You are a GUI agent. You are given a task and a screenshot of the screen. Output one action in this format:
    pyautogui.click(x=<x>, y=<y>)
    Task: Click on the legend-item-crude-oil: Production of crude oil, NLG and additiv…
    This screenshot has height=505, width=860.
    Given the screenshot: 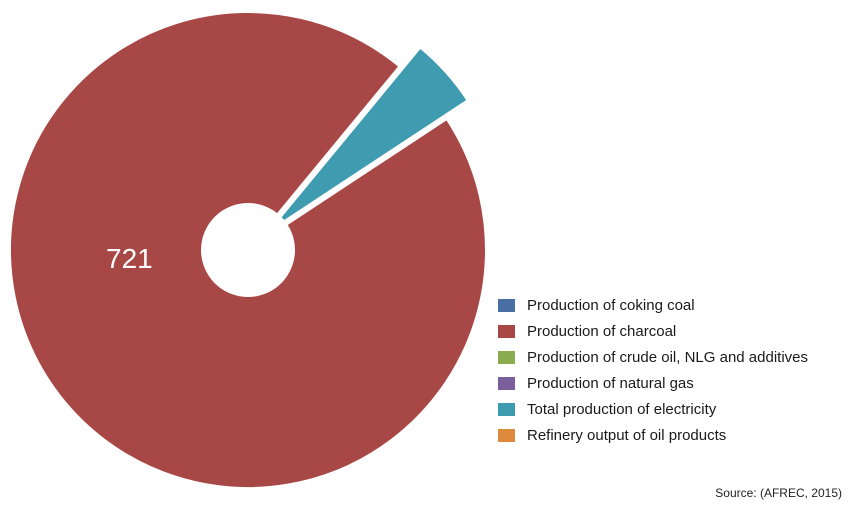 What is the action you would take?
    pyautogui.click(x=653, y=357)
    